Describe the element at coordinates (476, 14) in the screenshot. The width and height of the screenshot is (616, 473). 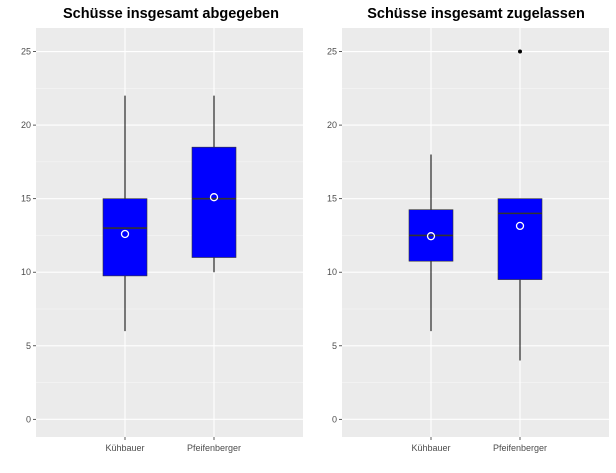
I see `panel-title-shots-conceded: Schüsse insgesamt zugelassen` at that location.